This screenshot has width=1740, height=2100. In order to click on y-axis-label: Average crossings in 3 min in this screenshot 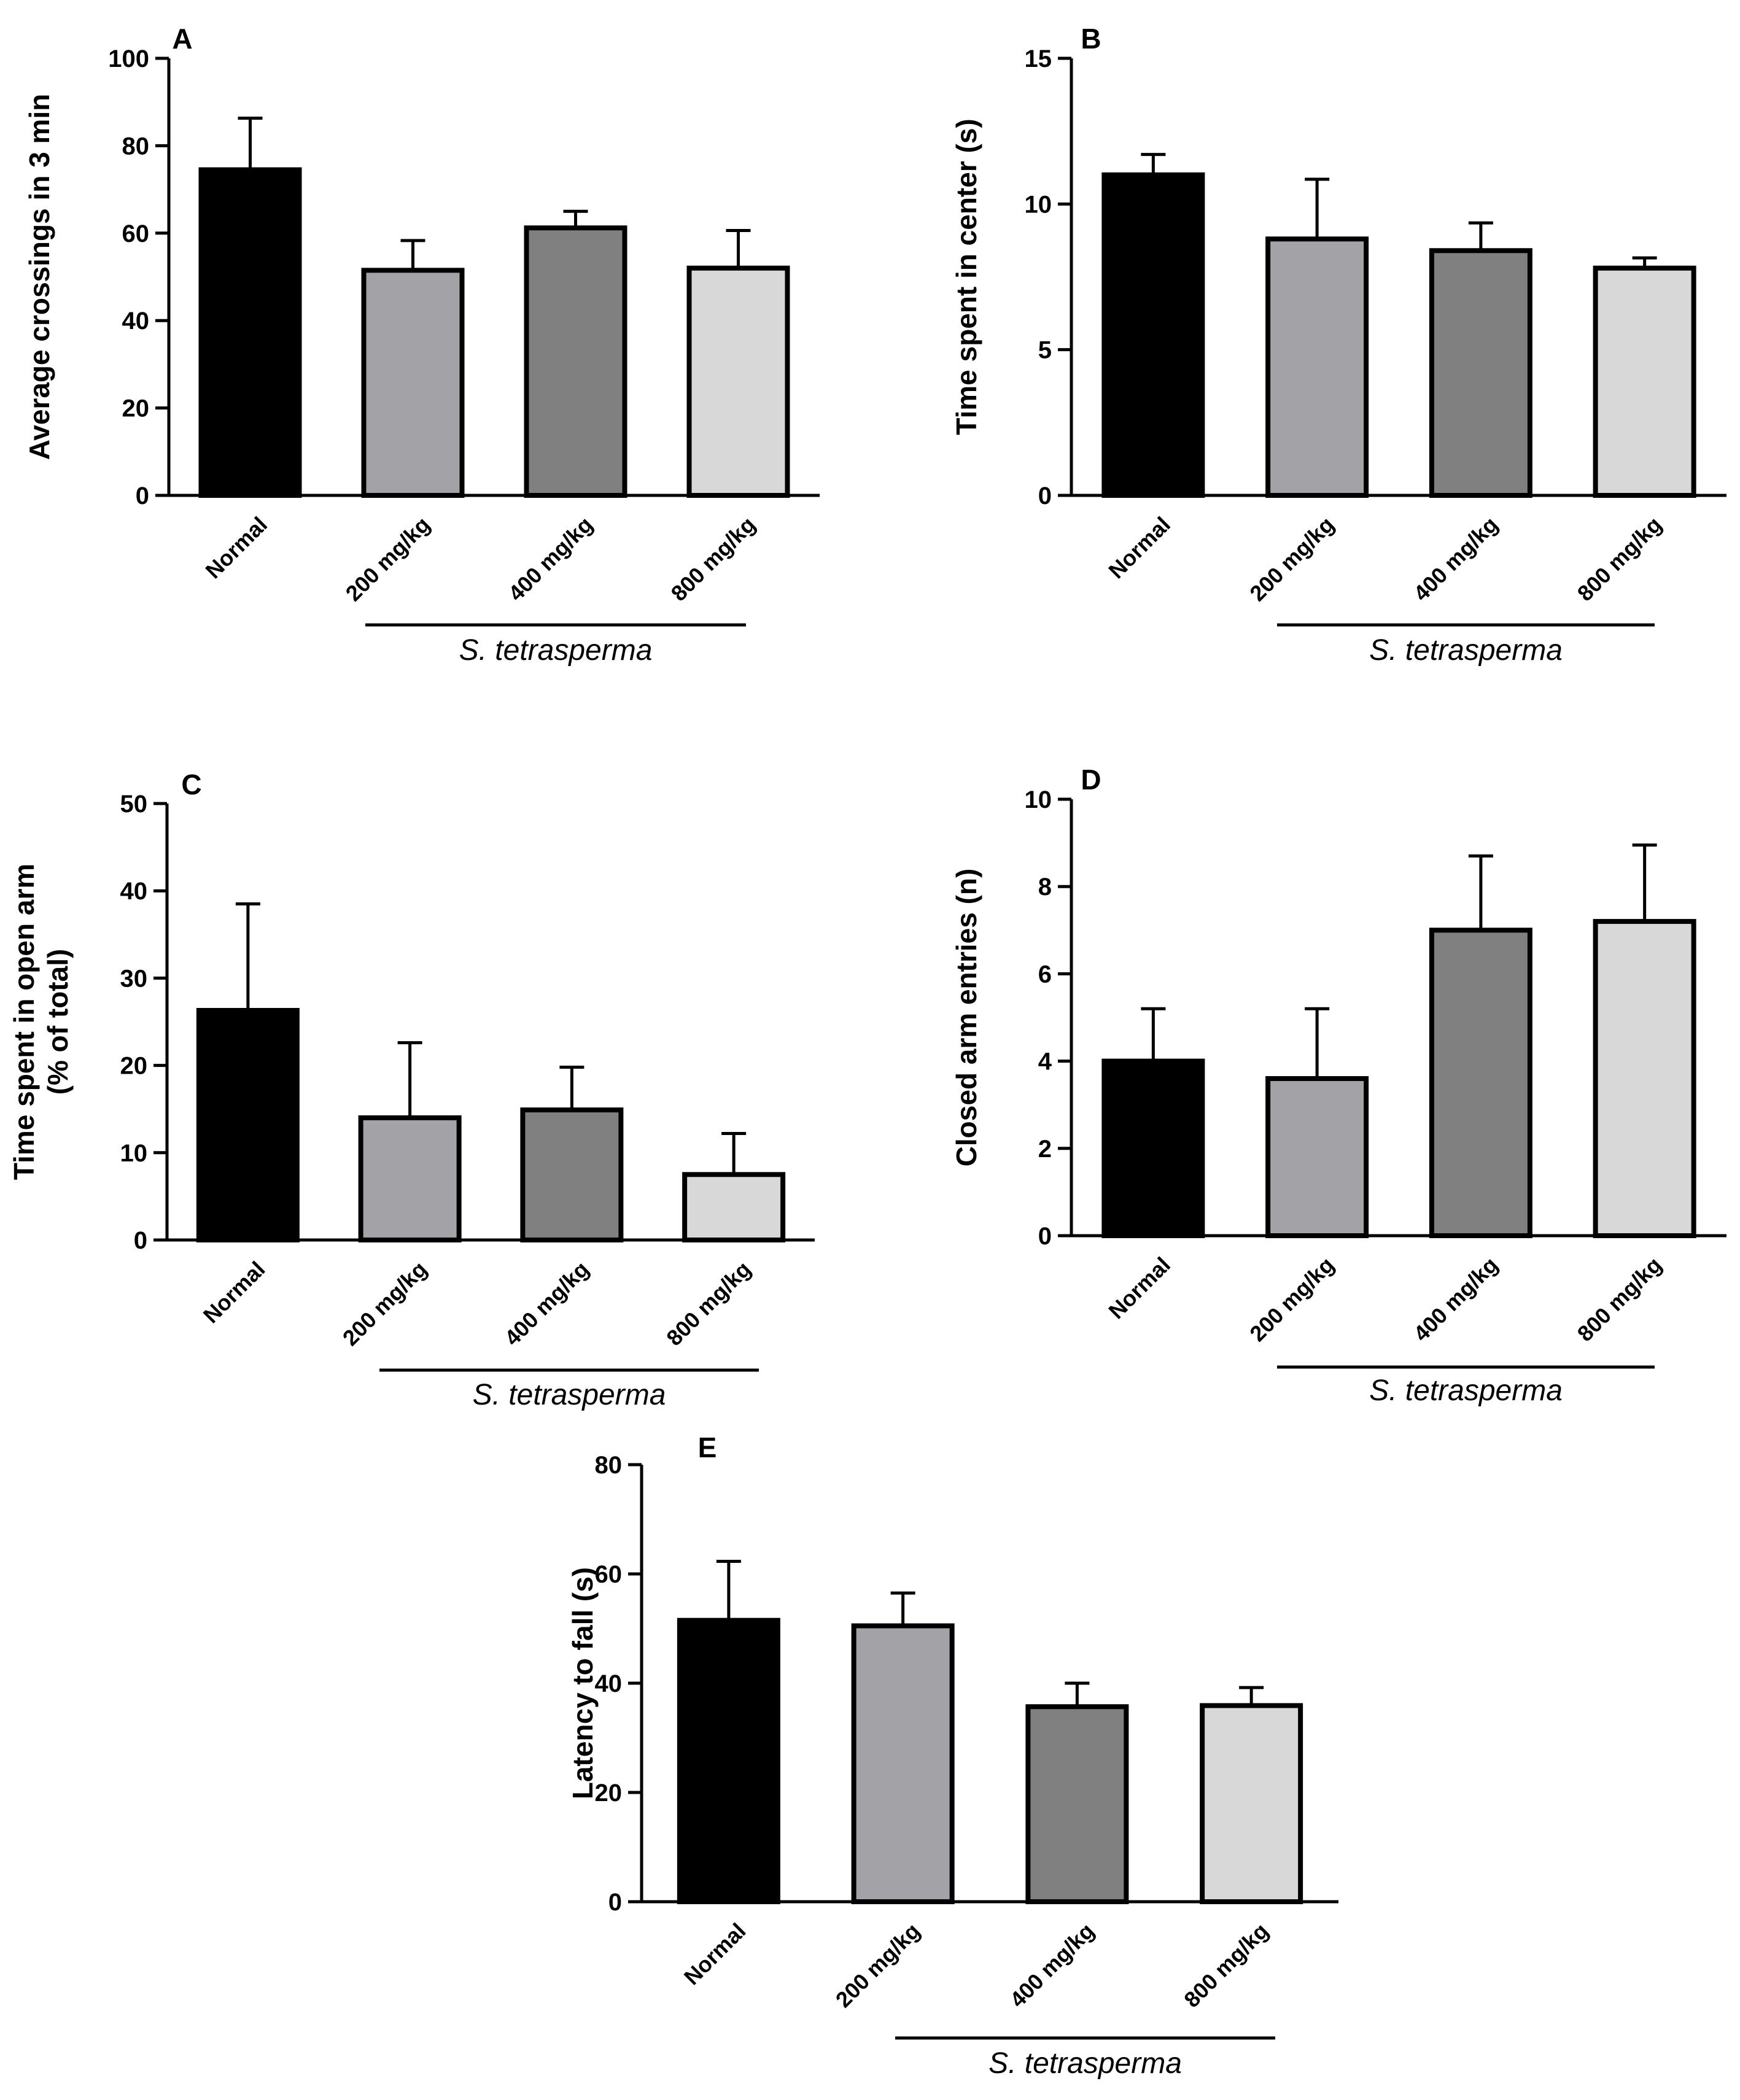, I will do `click(39, 277)`.